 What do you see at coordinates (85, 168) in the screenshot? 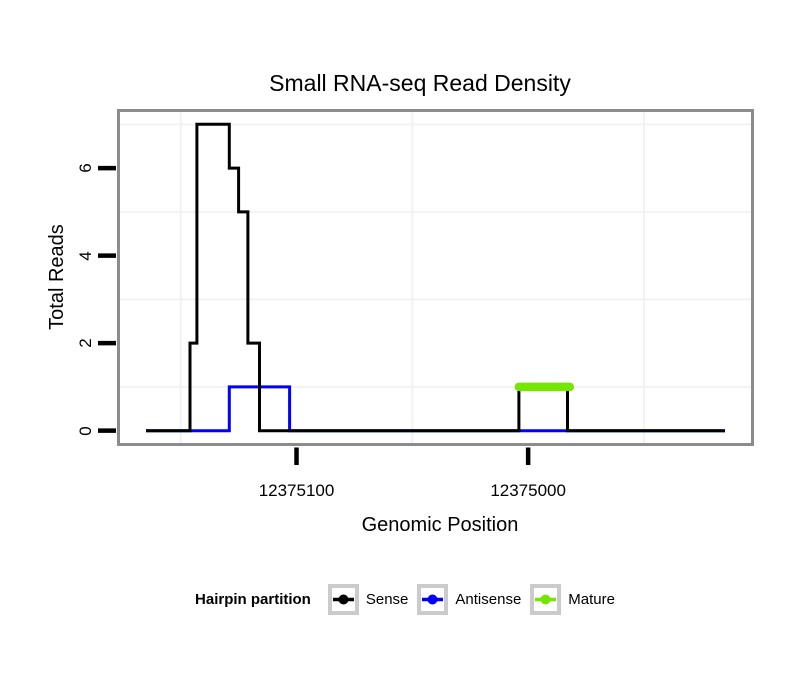
I see `y-tick-label: 6` at bounding box center [85, 168].